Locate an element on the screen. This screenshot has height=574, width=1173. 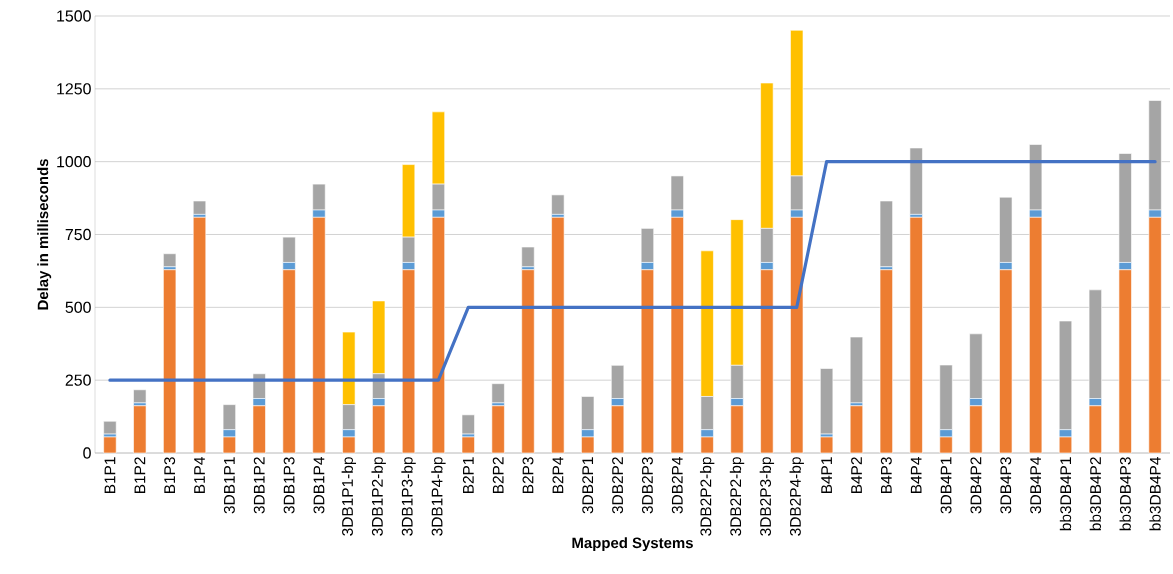
x-tick-label: 3DB1P1 is located at coordinates (229, 485).